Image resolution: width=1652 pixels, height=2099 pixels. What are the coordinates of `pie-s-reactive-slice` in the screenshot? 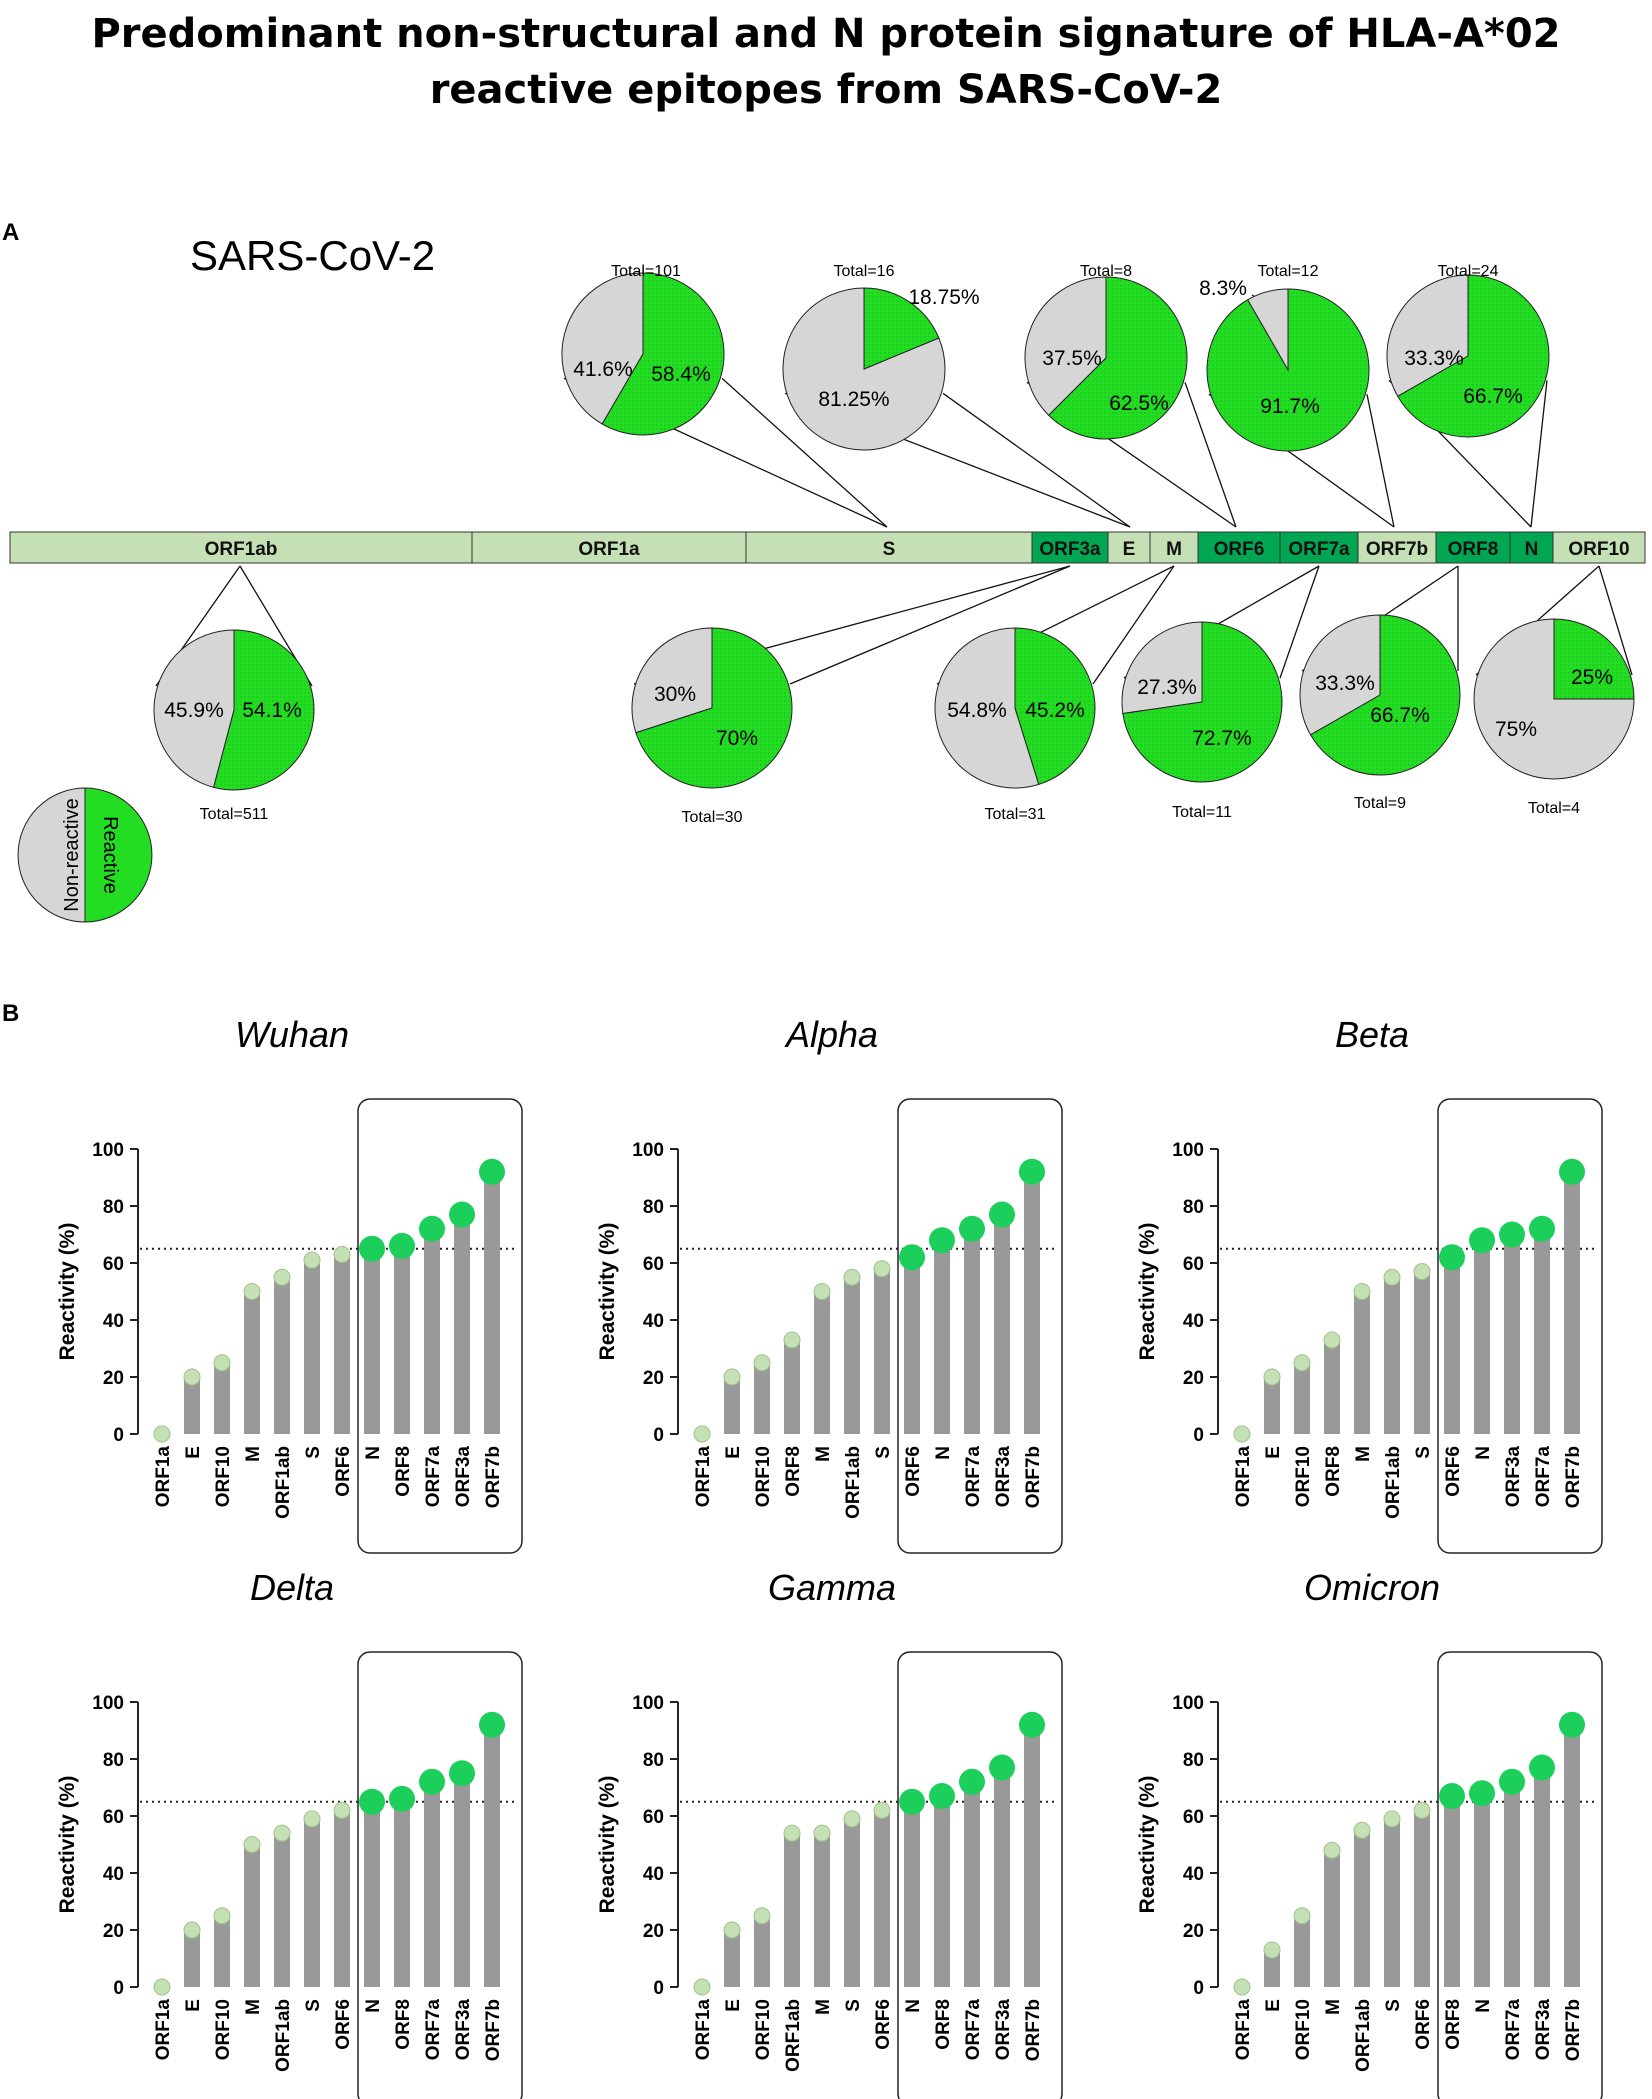 It's located at (901, 328).